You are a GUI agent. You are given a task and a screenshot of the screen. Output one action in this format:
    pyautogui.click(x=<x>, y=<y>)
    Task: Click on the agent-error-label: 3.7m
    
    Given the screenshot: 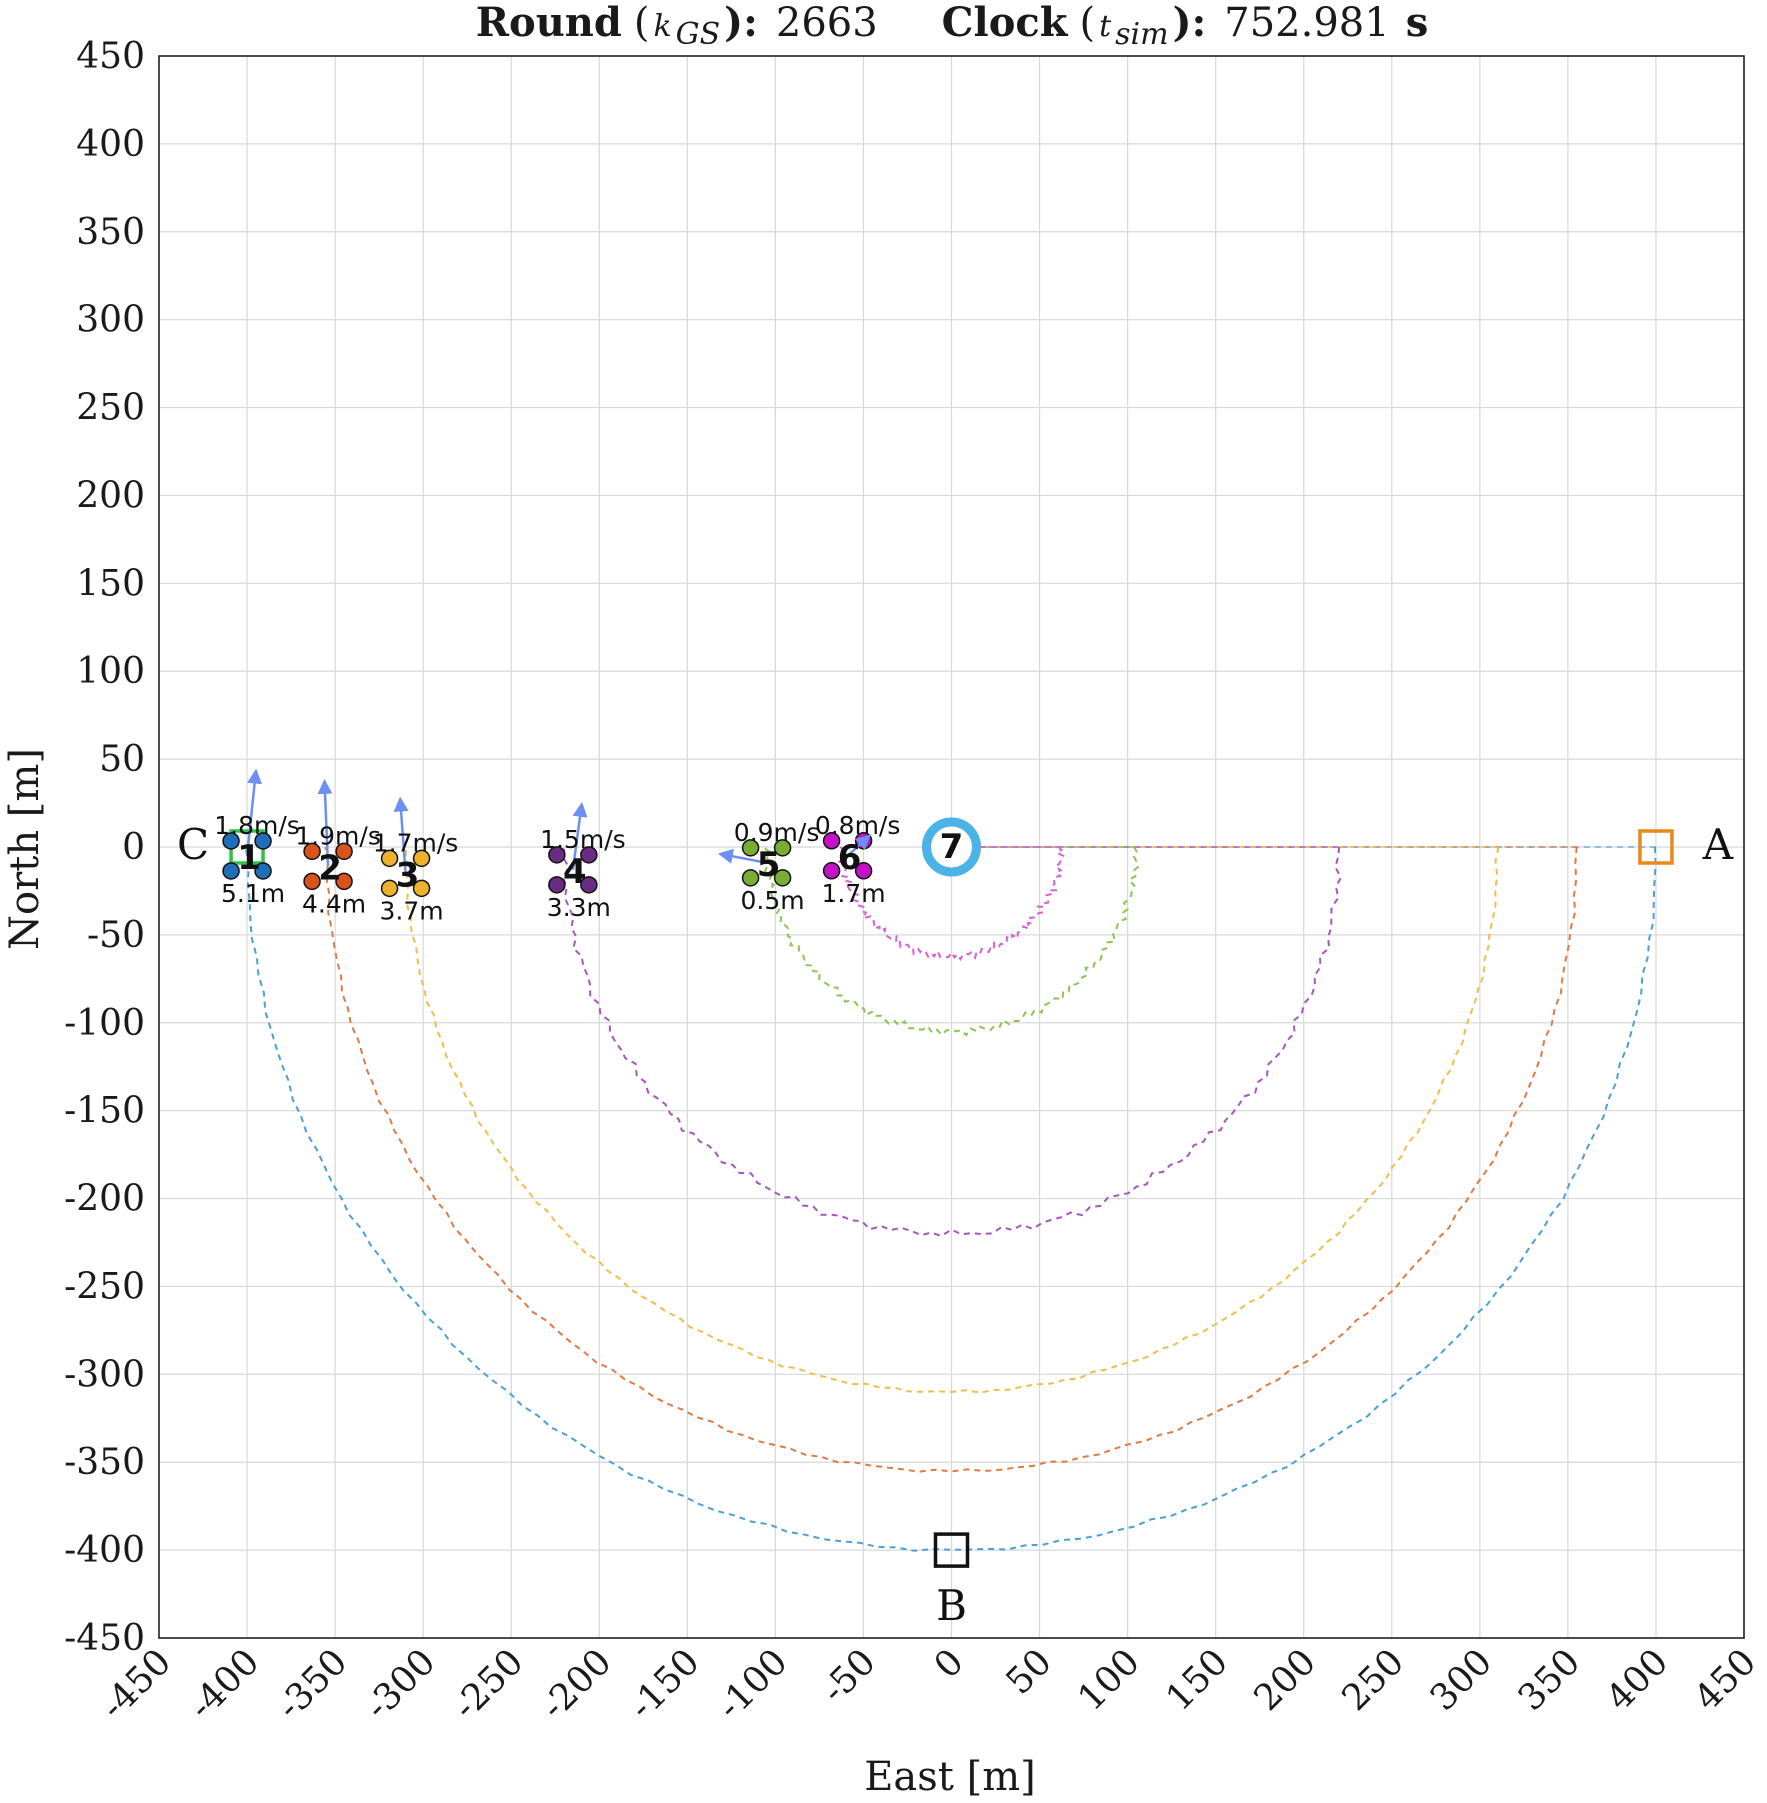 What is the action you would take?
    pyautogui.click(x=411, y=910)
    